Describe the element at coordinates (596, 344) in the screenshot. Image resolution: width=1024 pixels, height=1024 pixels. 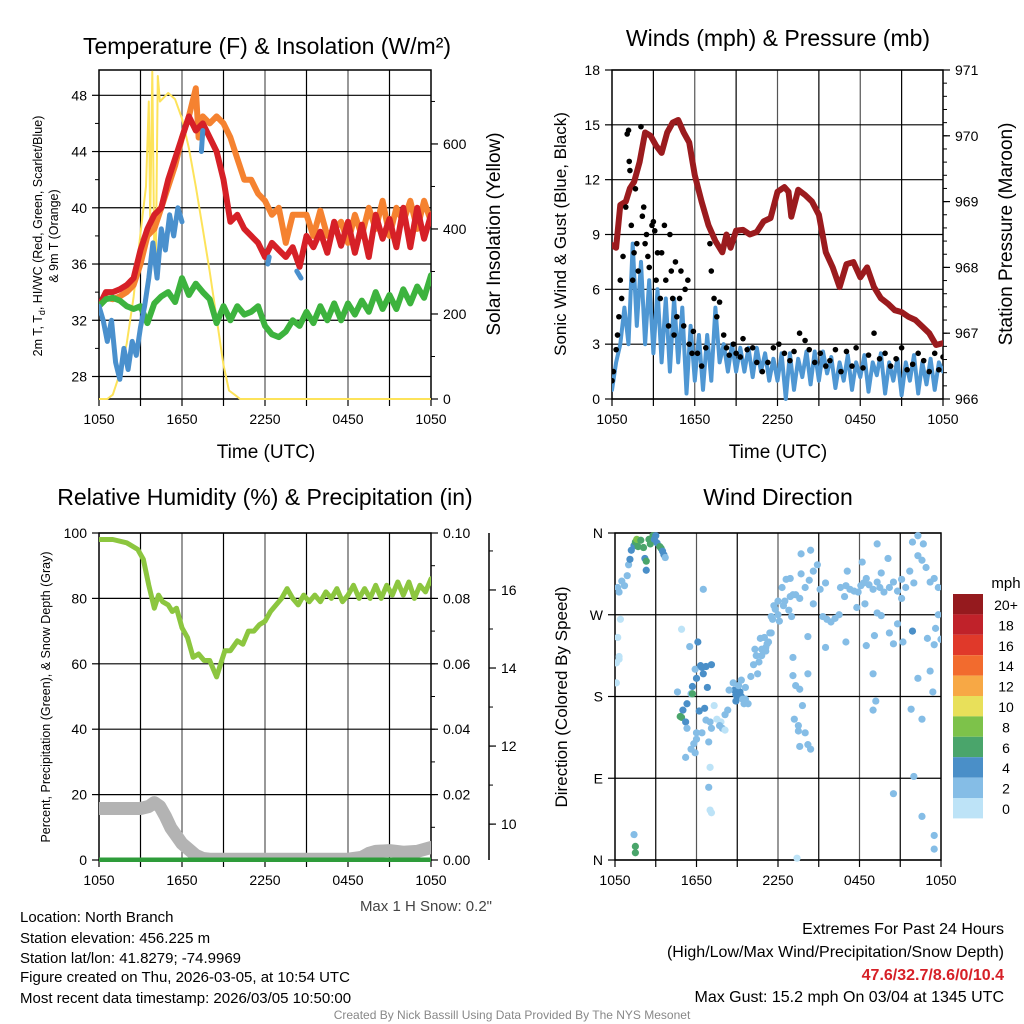
I see `y-tick-label: 3` at that location.